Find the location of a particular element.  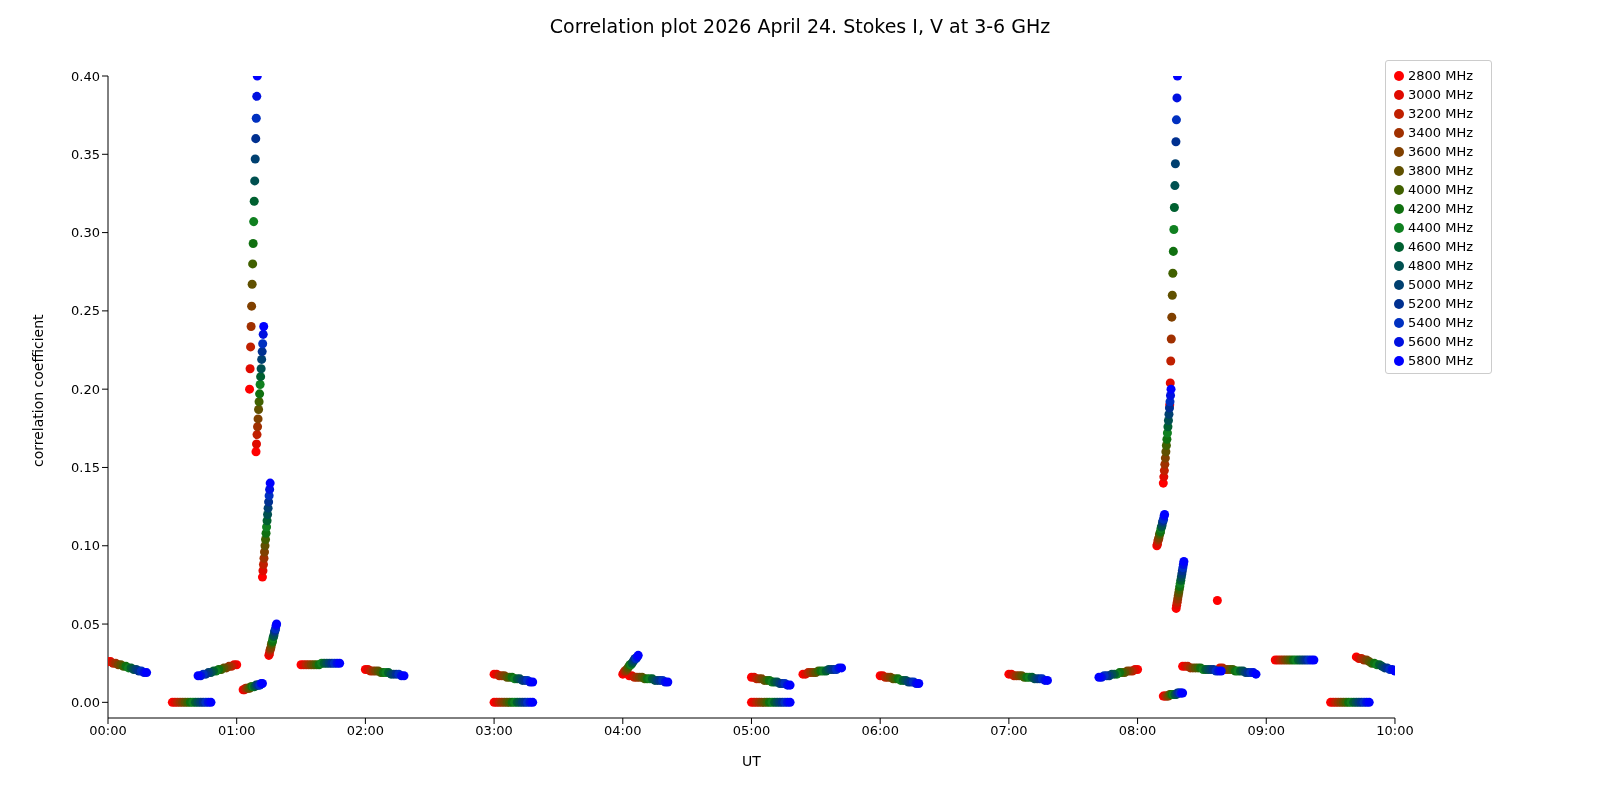

legend-label: 4000 MHz is located at coordinates (1440, 189).